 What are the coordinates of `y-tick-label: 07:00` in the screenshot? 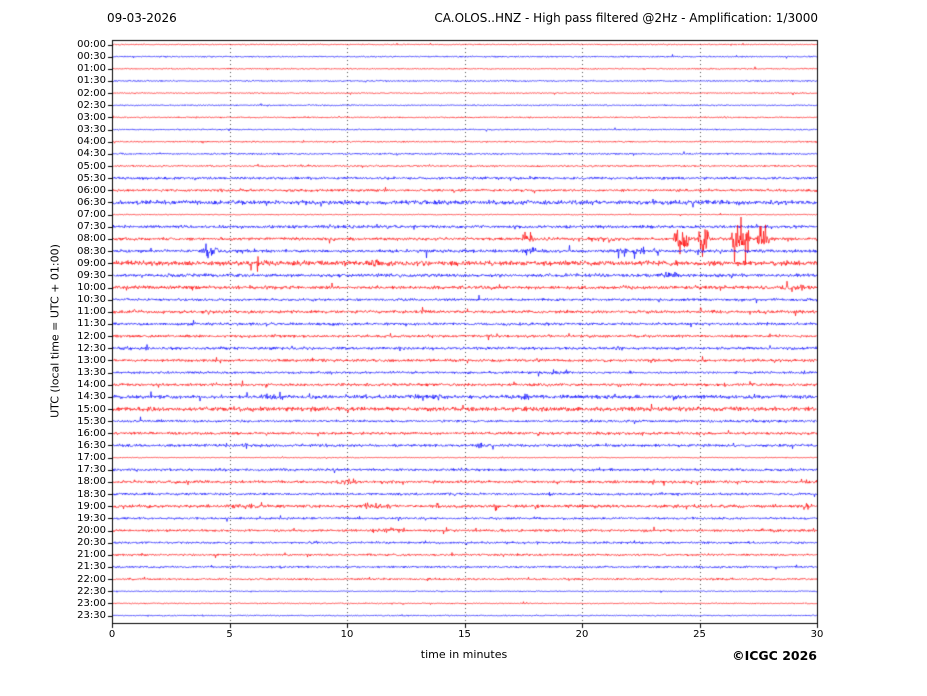 It's located at (91, 215).